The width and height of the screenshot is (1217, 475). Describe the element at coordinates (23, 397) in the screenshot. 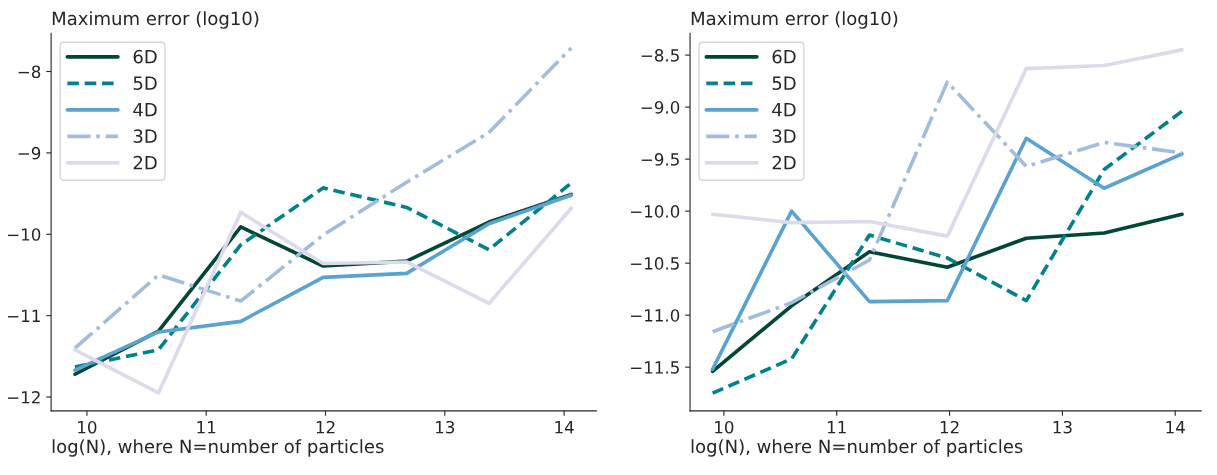

I see `y-tick-label: −12` at that location.